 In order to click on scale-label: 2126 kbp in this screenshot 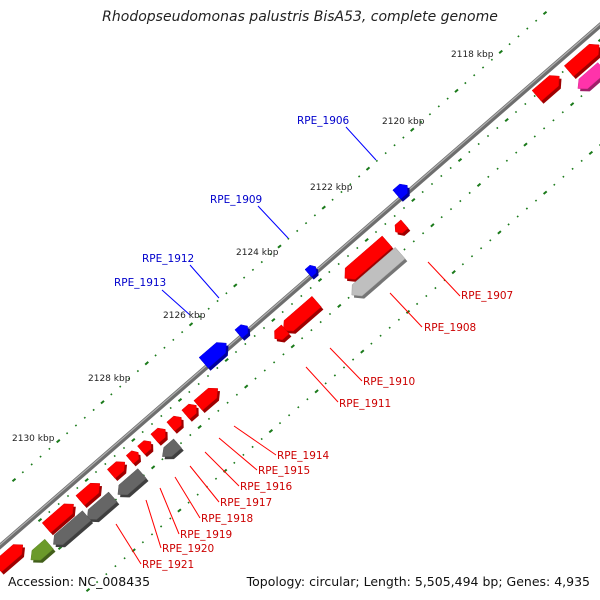, I will do `click(184, 316)`.